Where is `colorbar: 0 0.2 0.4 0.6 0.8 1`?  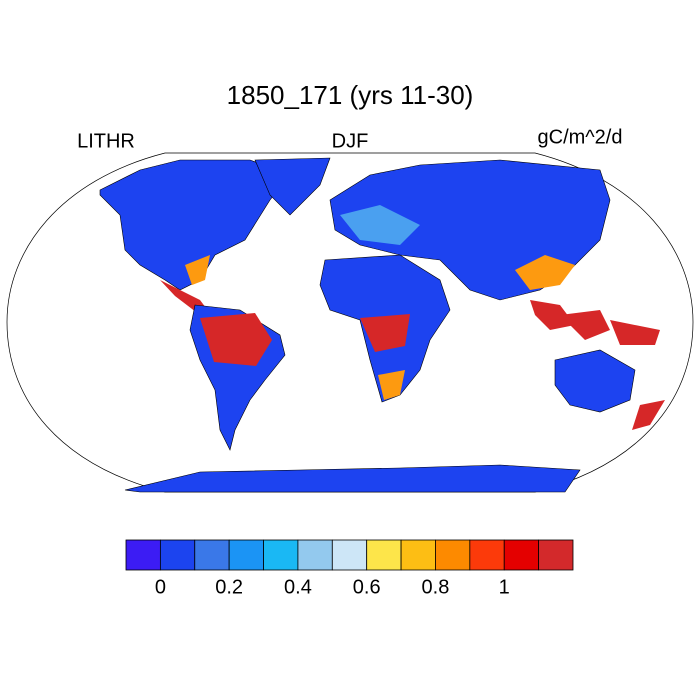 colorbar: 0 0.2 0.4 0.6 0.8 1 is located at coordinates (349, 568).